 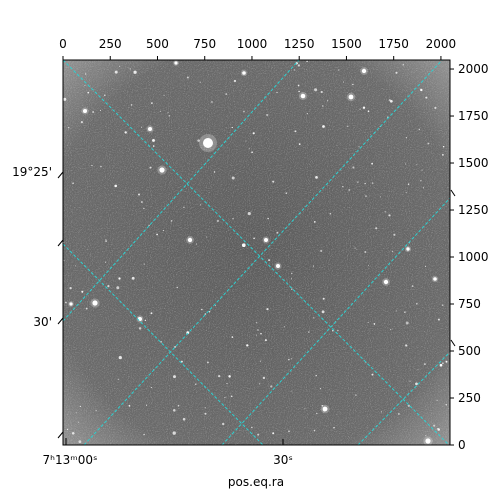 What do you see at coordinates (441, 44) in the screenshot?
I see `top-tick-label: 2000` at bounding box center [441, 44].